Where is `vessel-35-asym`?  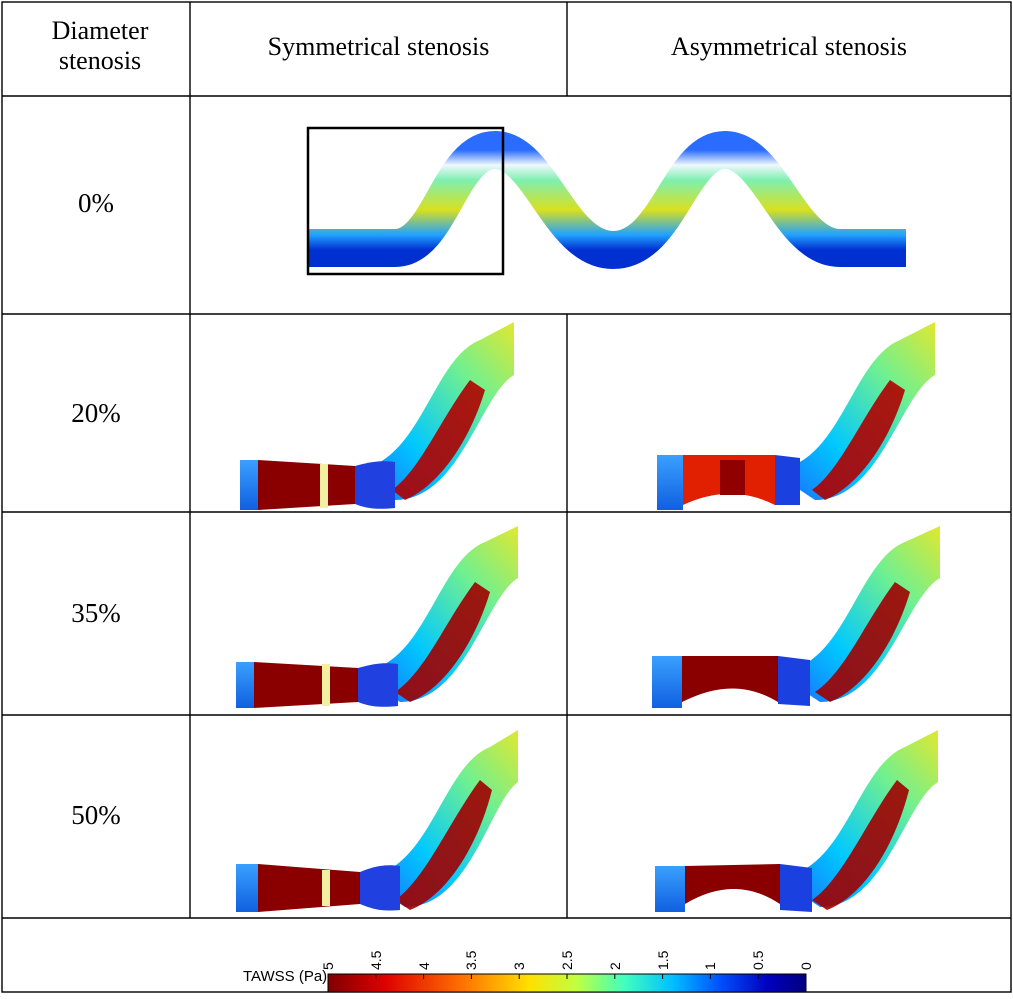 vessel-35-asym is located at coordinates (796, 617).